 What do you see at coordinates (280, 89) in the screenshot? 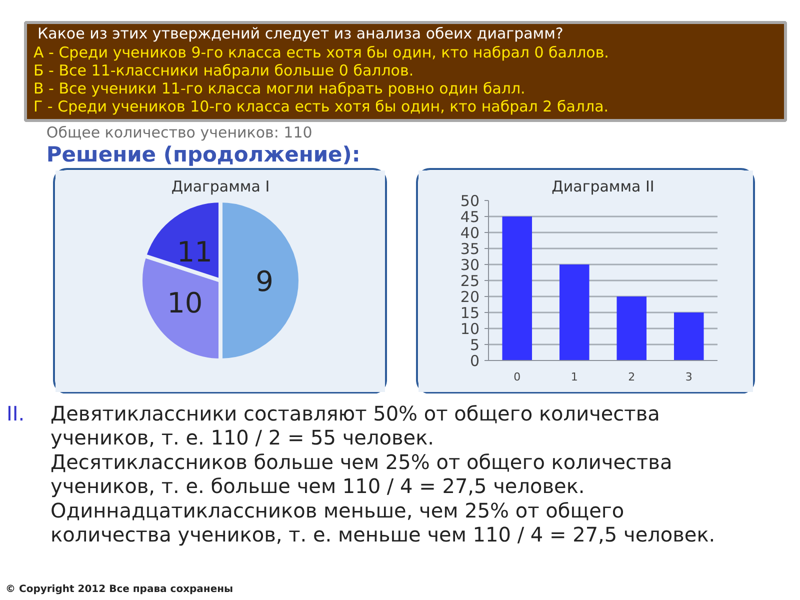
I see `text: В - Все ученики 11-го класса могли набрать ровно один балл.` at bounding box center [280, 89].